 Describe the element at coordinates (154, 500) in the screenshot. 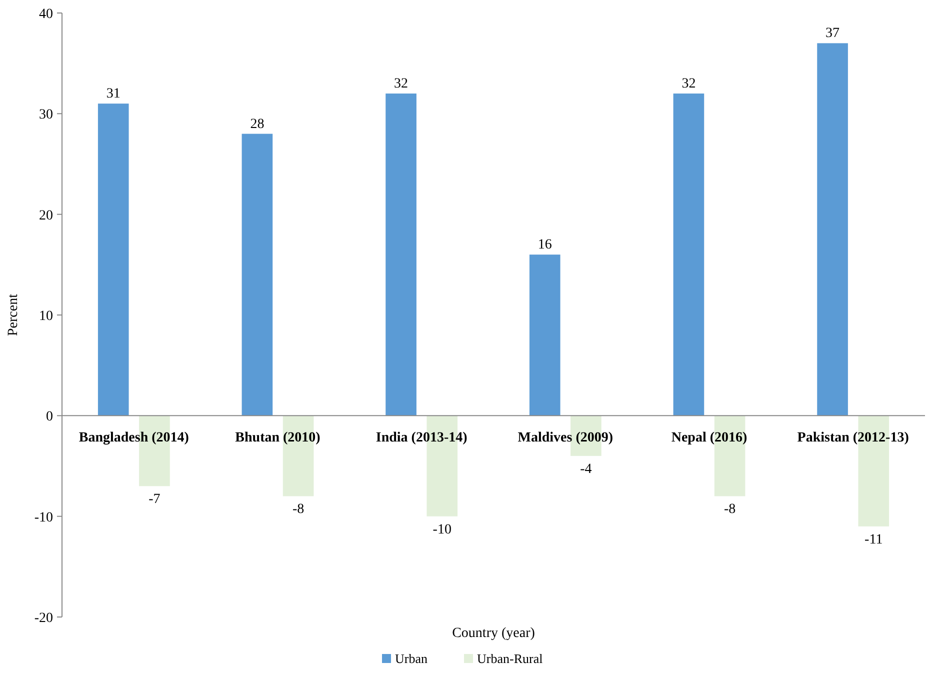

I see `data-label: -7` at that location.